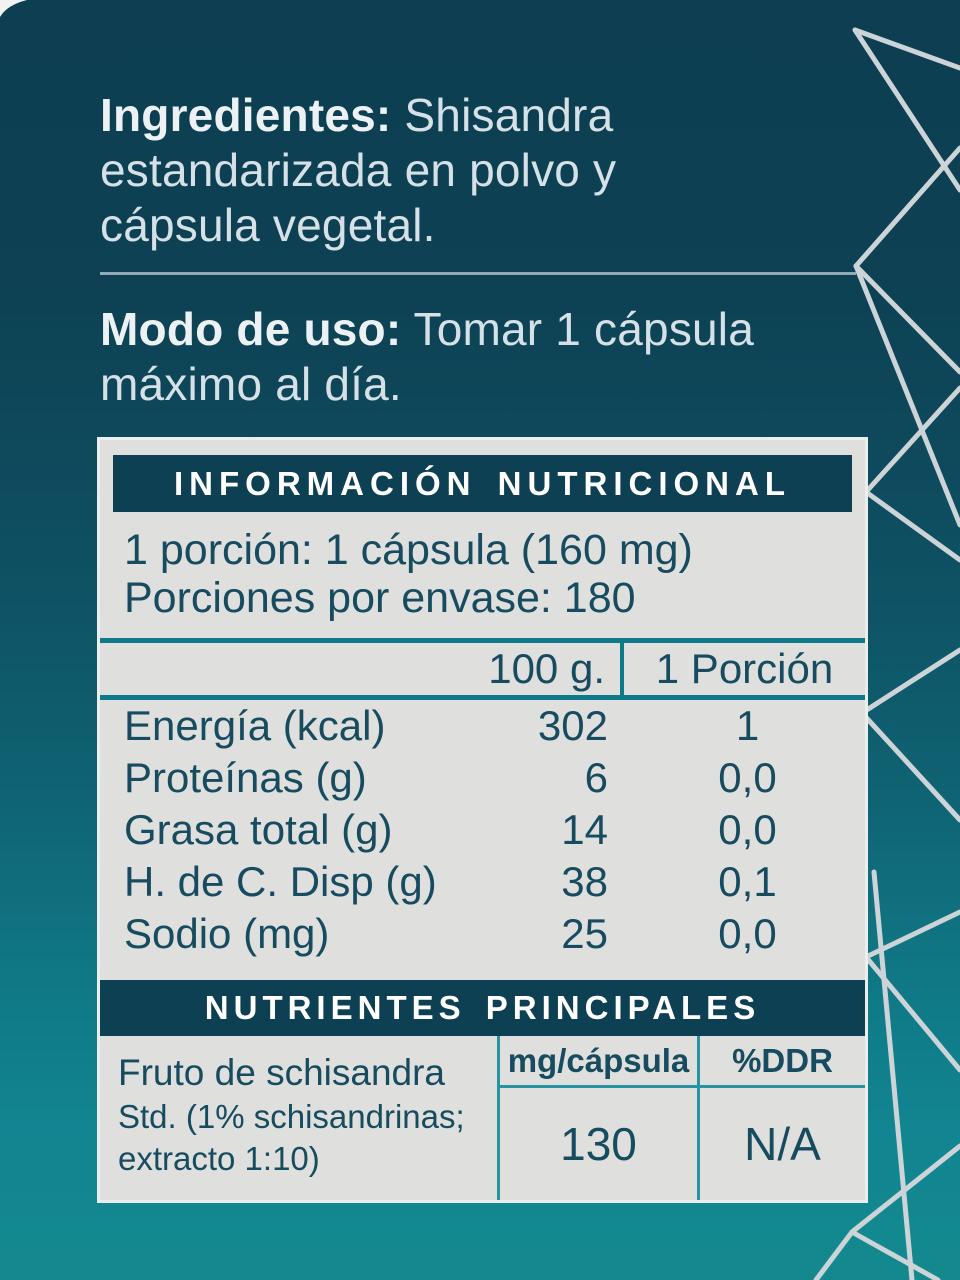 The image size is (960, 1280). I want to click on row-value-100g: 14, so click(584, 829).